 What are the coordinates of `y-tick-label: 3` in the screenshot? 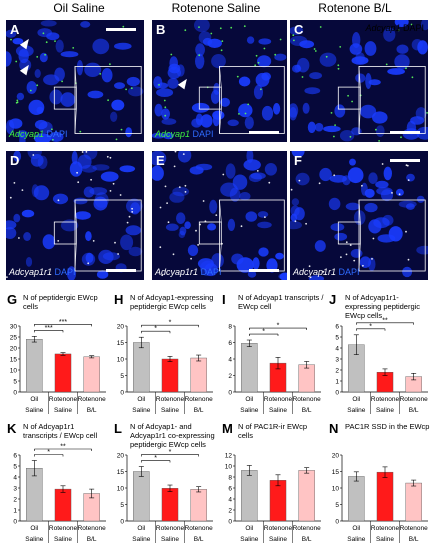 It's located at (15, 488).